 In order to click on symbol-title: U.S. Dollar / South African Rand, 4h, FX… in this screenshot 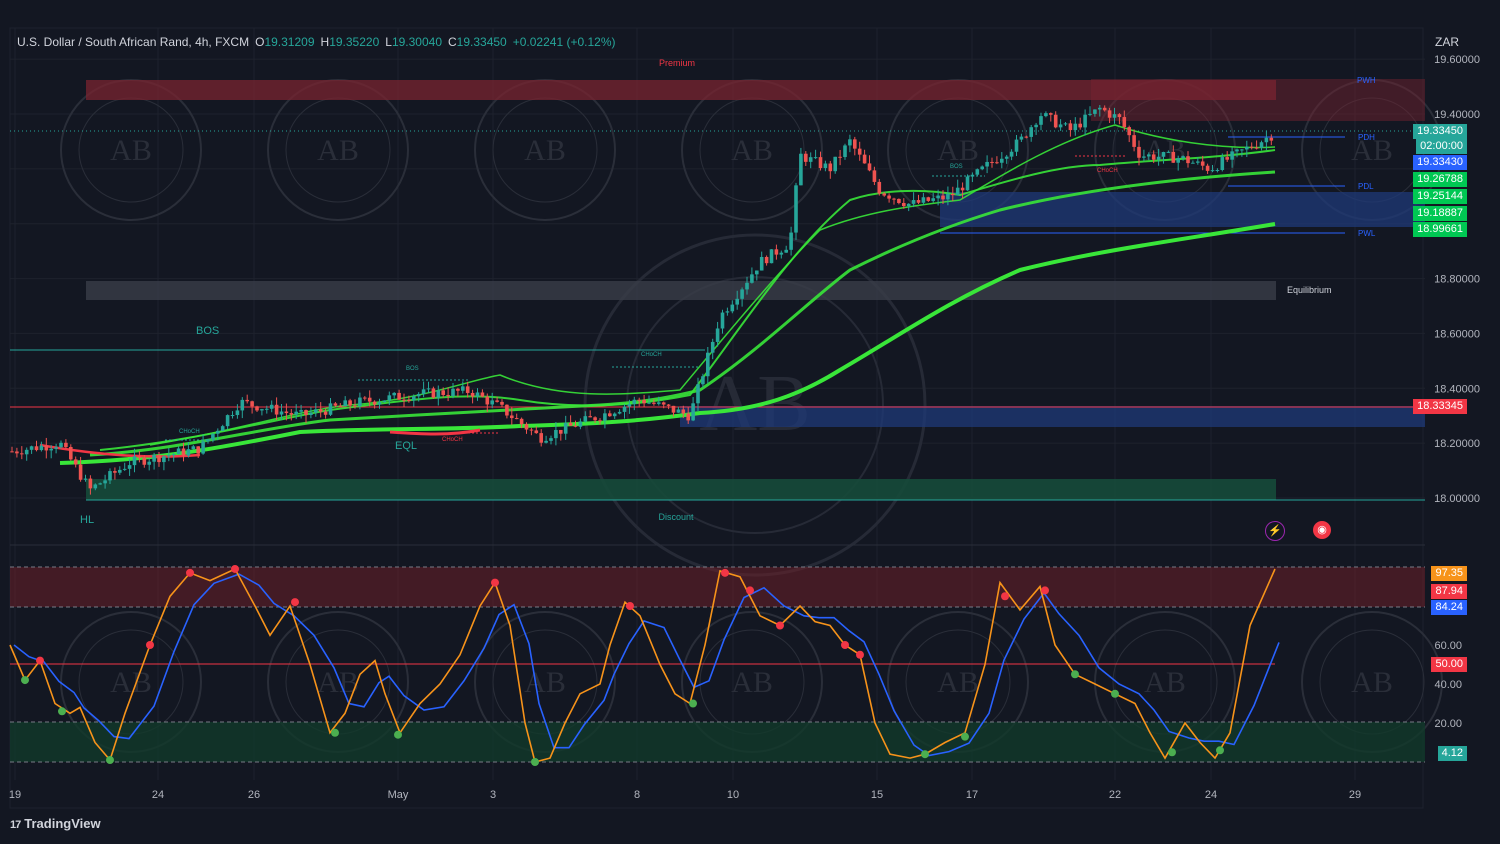, I will do `click(133, 42)`.